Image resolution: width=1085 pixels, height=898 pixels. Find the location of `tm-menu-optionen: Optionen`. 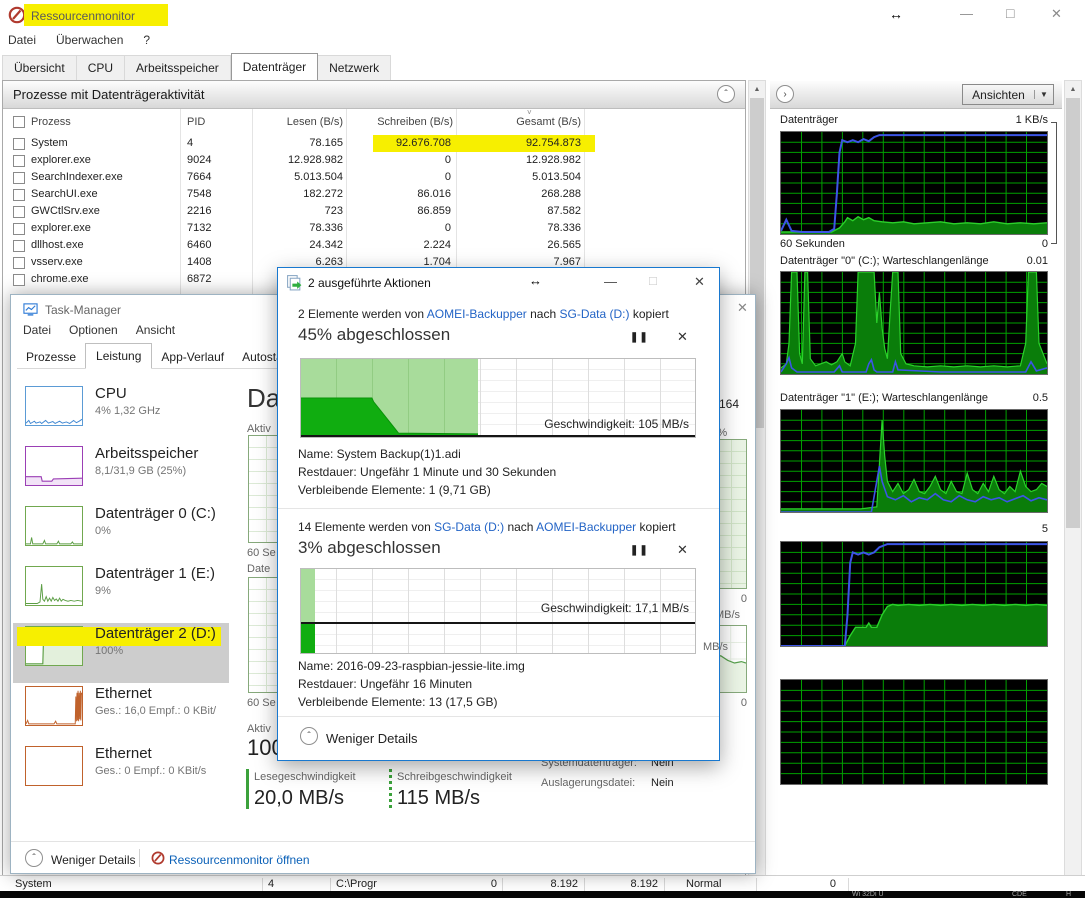

tm-menu-optionen: Optionen is located at coordinates (93, 330).